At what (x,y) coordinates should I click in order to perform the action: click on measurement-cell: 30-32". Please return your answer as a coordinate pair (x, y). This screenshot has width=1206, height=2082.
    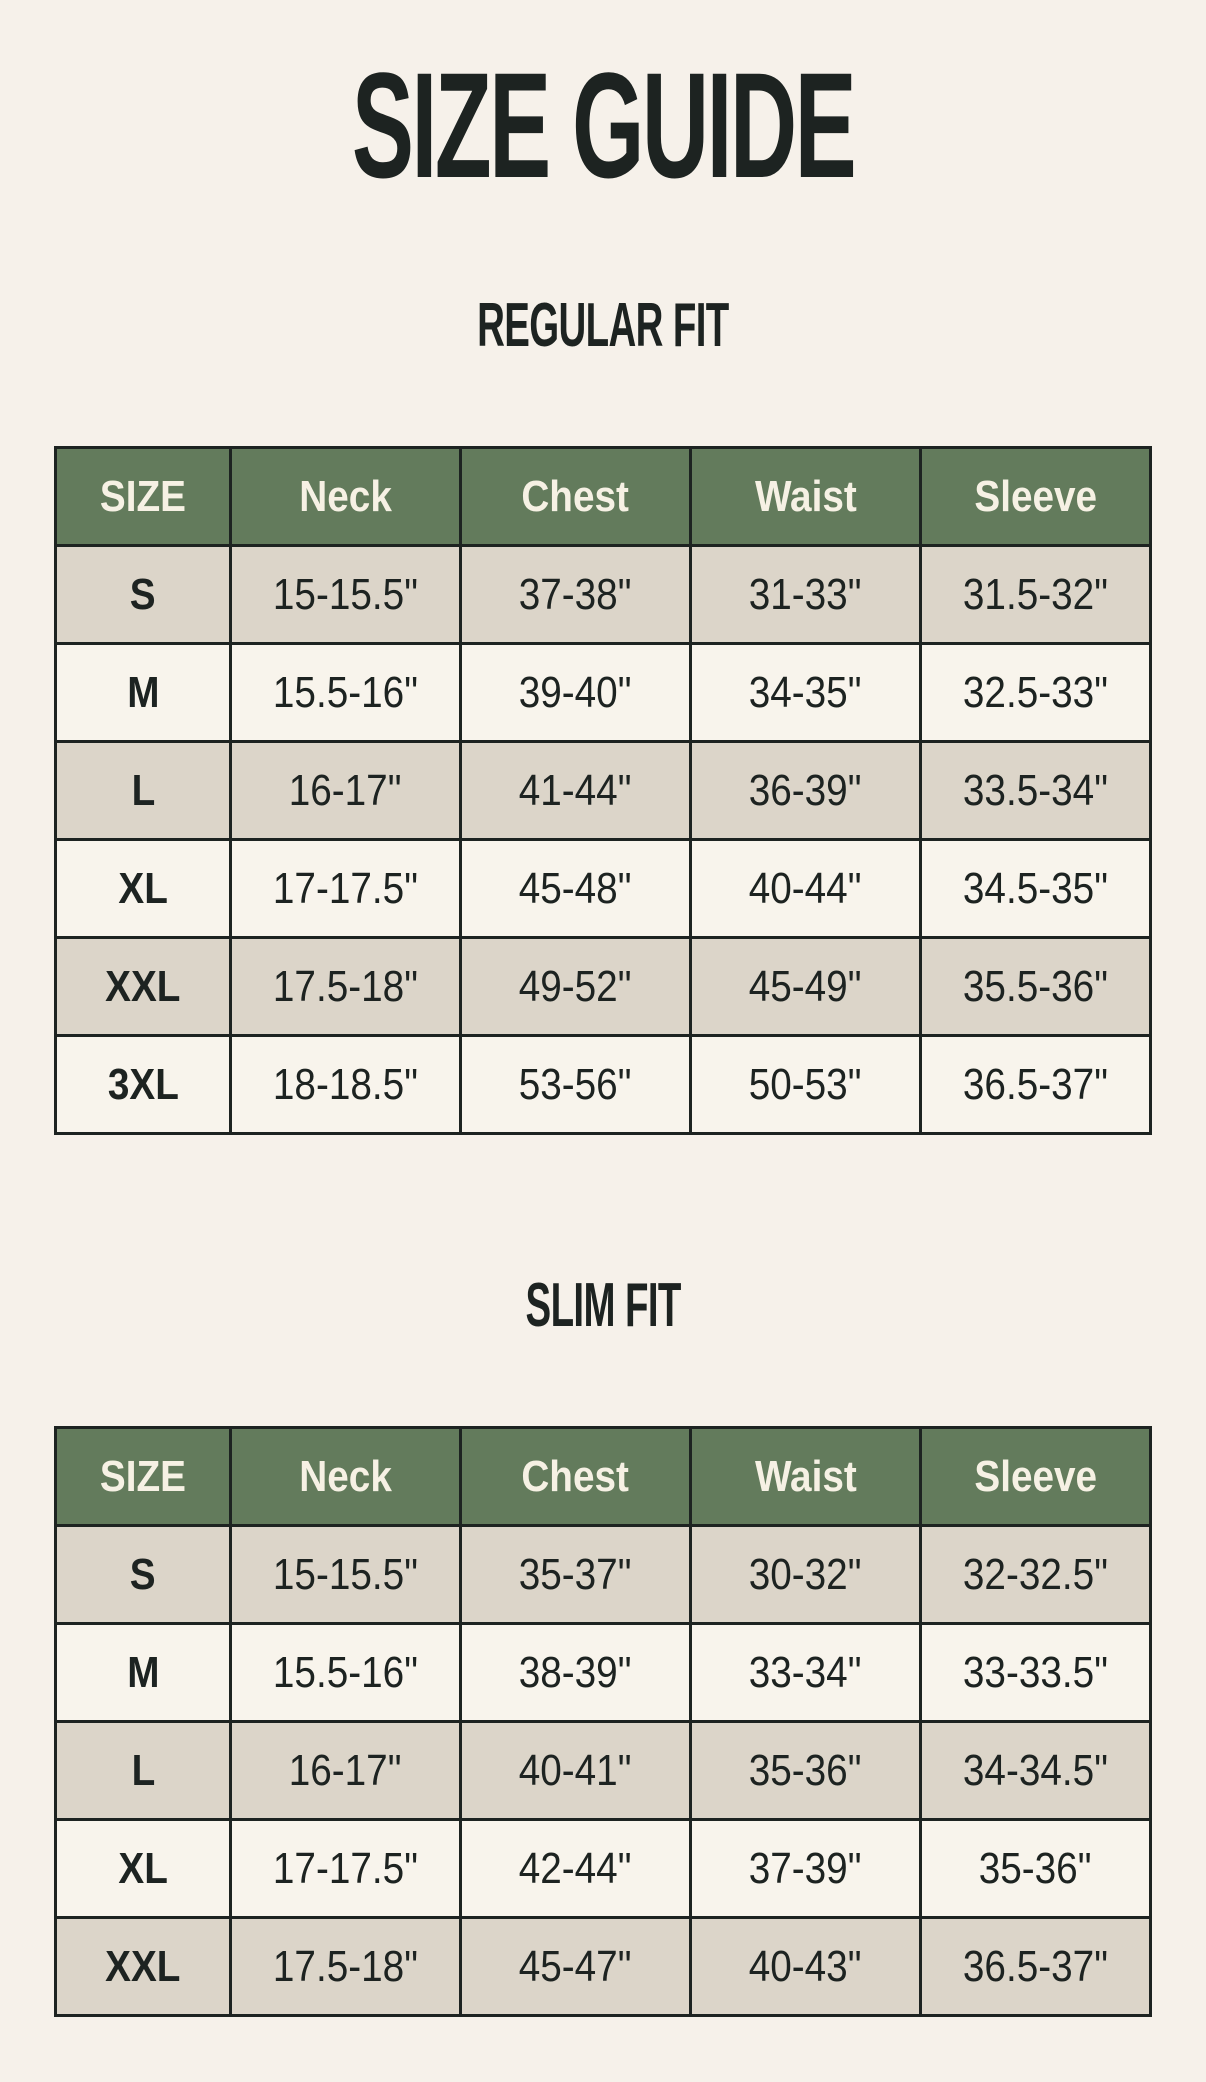
    Looking at the image, I should click on (805, 1574).